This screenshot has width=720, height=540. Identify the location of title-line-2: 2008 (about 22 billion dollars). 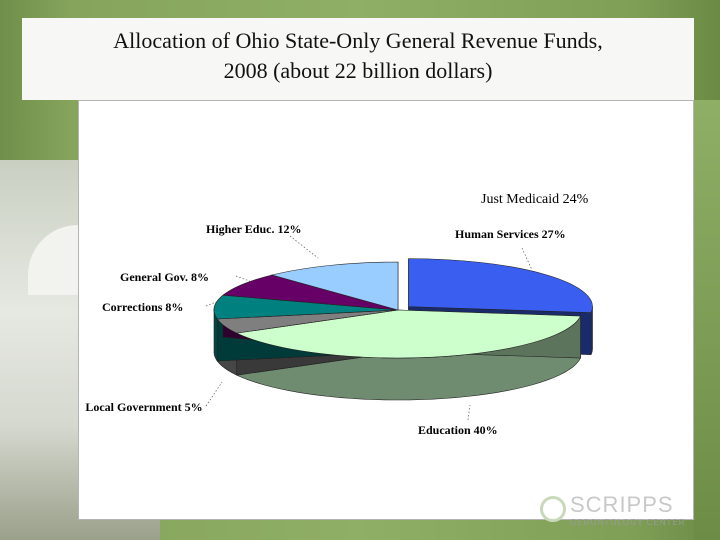
(358, 70).